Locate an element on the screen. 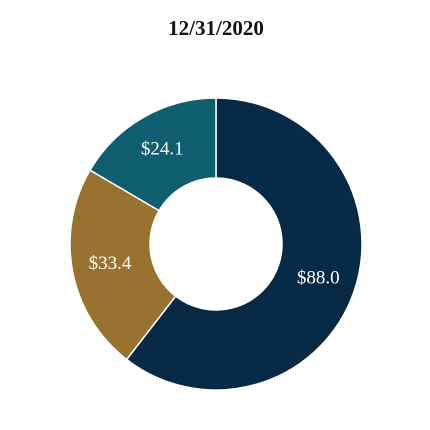 The height and width of the screenshot is (430, 430). value-label: $24.1 is located at coordinates (162, 149).